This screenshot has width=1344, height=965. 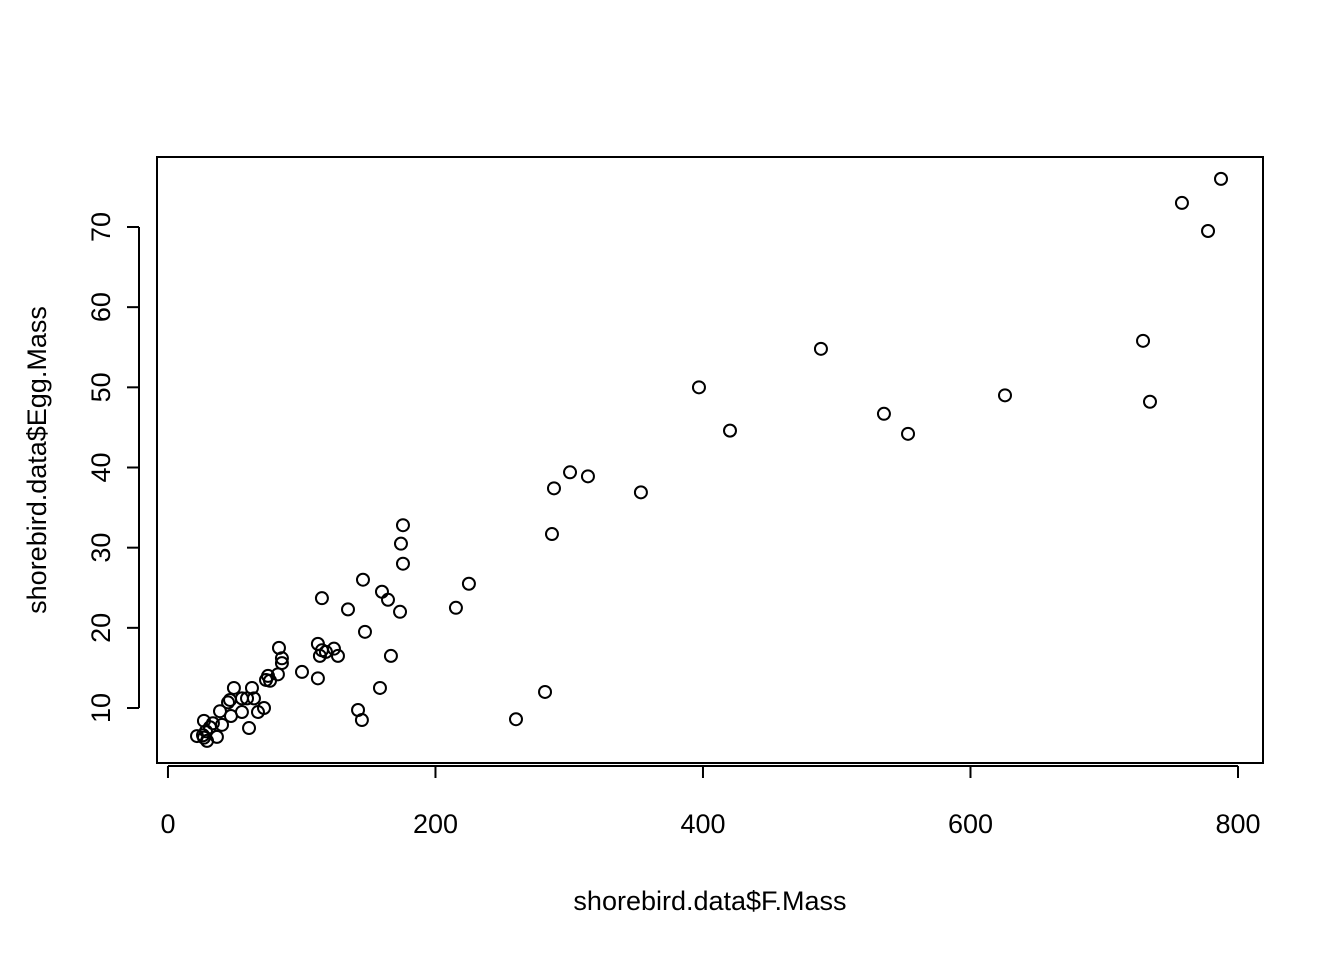 I want to click on y-tick-label: 40, so click(x=101, y=467).